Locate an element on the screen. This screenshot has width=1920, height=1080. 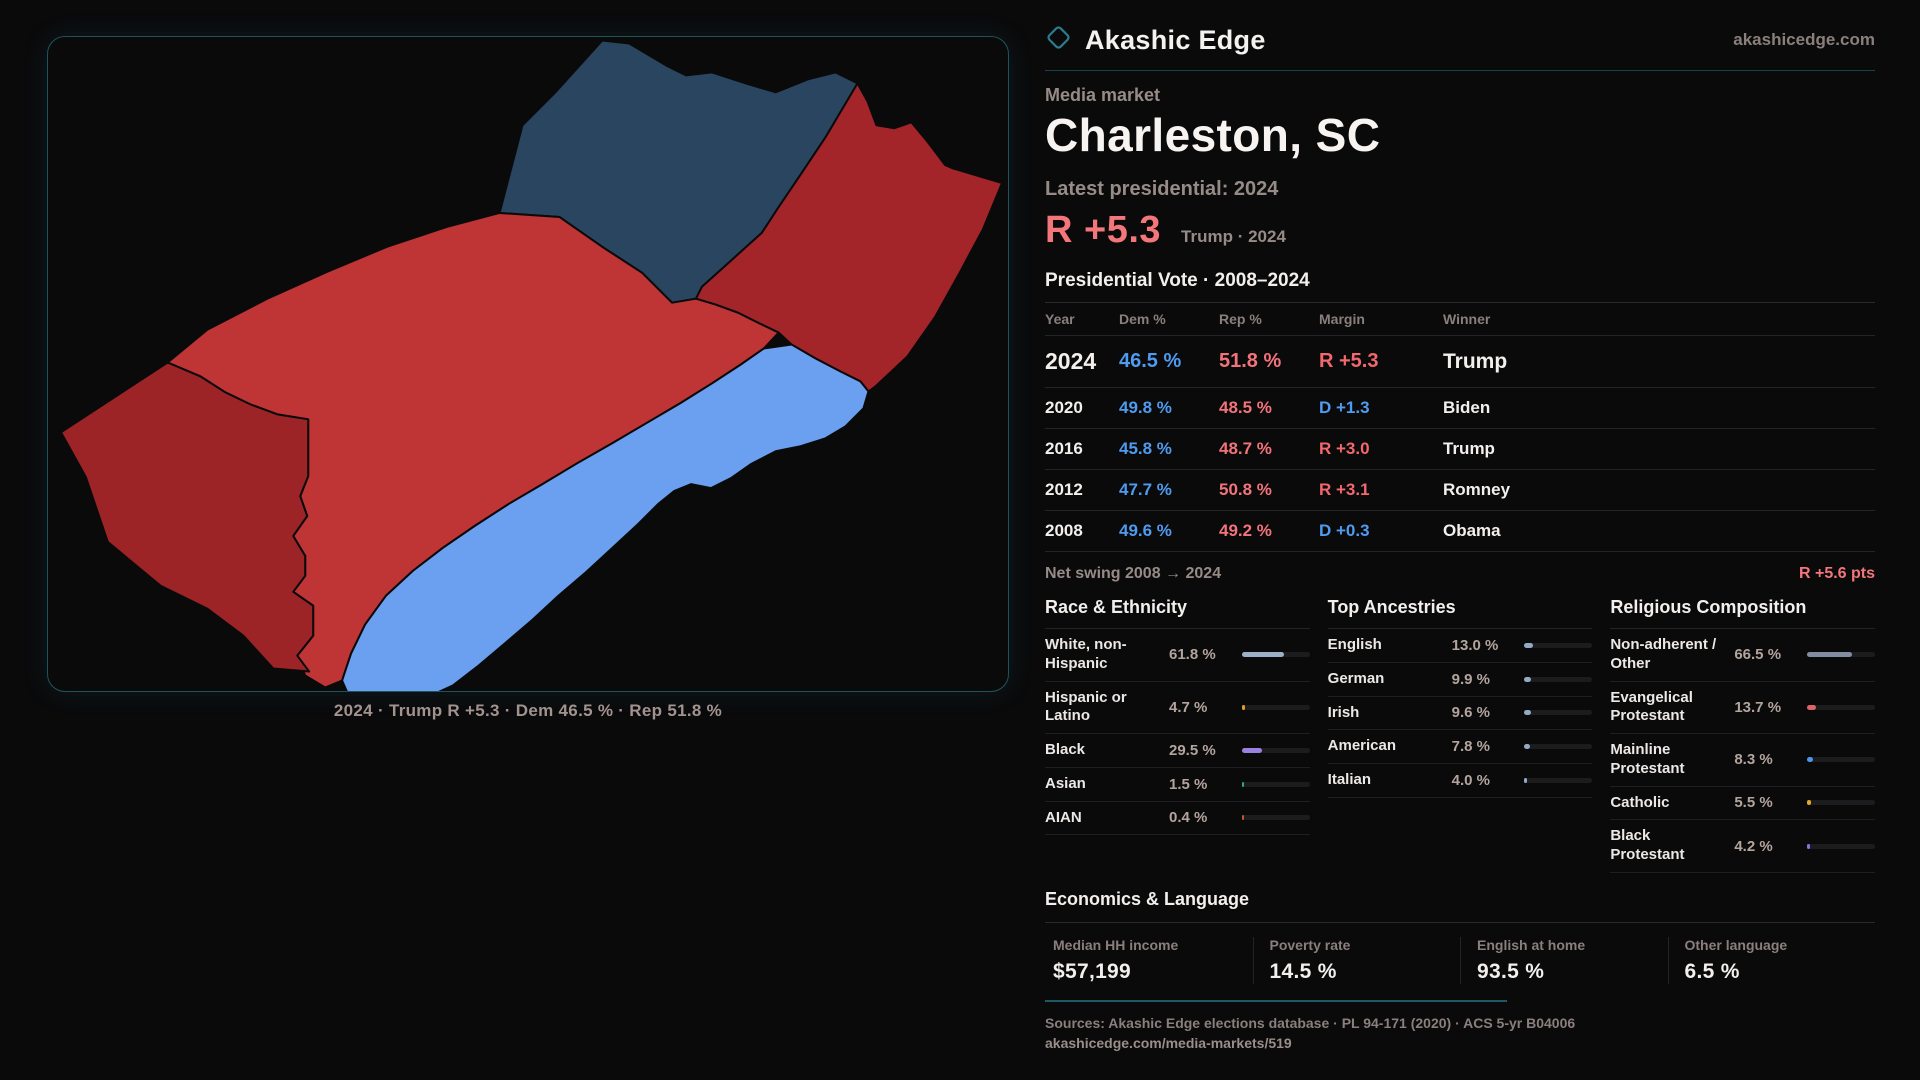
stat-label: Mainline Protestant is located at coordinates (1647, 759).